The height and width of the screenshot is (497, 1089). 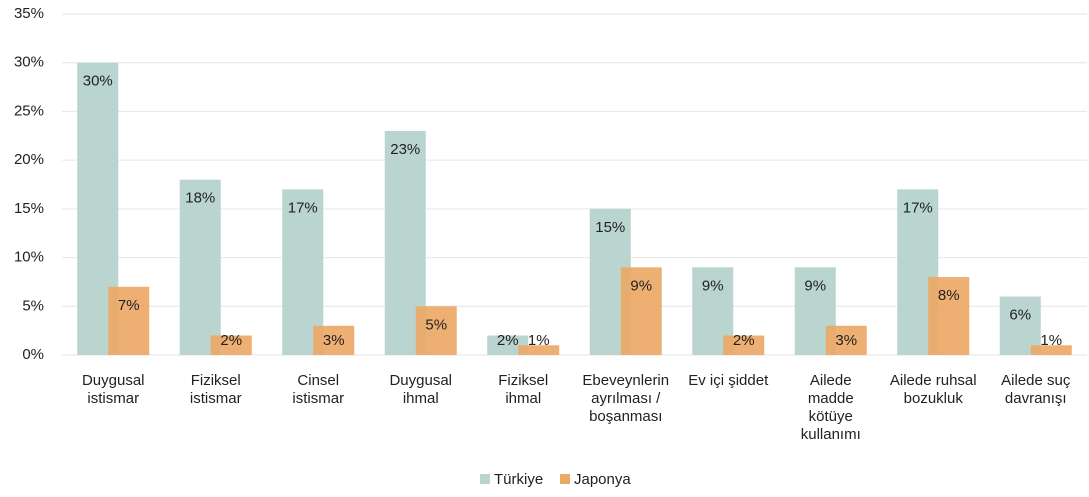 I want to click on data-label: 15%, so click(x=610, y=227).